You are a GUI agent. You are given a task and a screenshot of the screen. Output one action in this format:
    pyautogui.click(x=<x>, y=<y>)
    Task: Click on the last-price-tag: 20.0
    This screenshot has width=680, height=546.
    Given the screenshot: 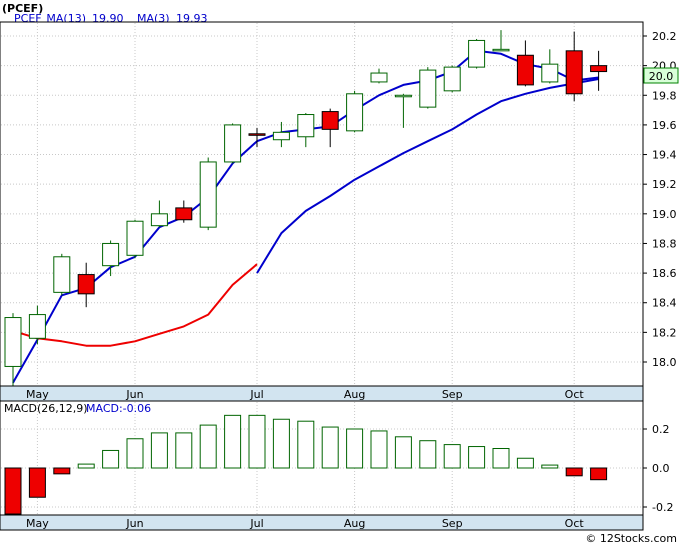 What is the action you would take?
    pyautogui.click(x=661, y=76)
    